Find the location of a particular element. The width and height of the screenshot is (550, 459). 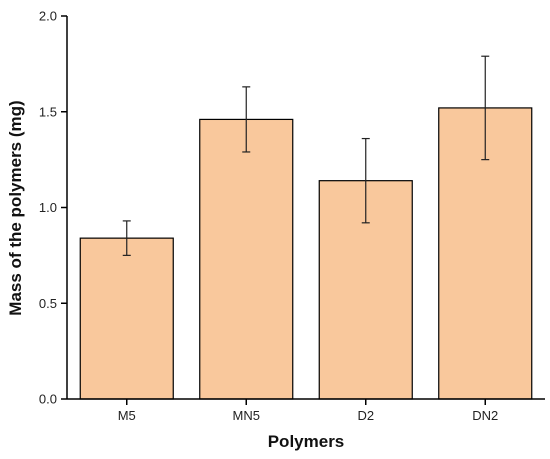

y-tick-label: 0.0 is located at coordinates (48, 399).